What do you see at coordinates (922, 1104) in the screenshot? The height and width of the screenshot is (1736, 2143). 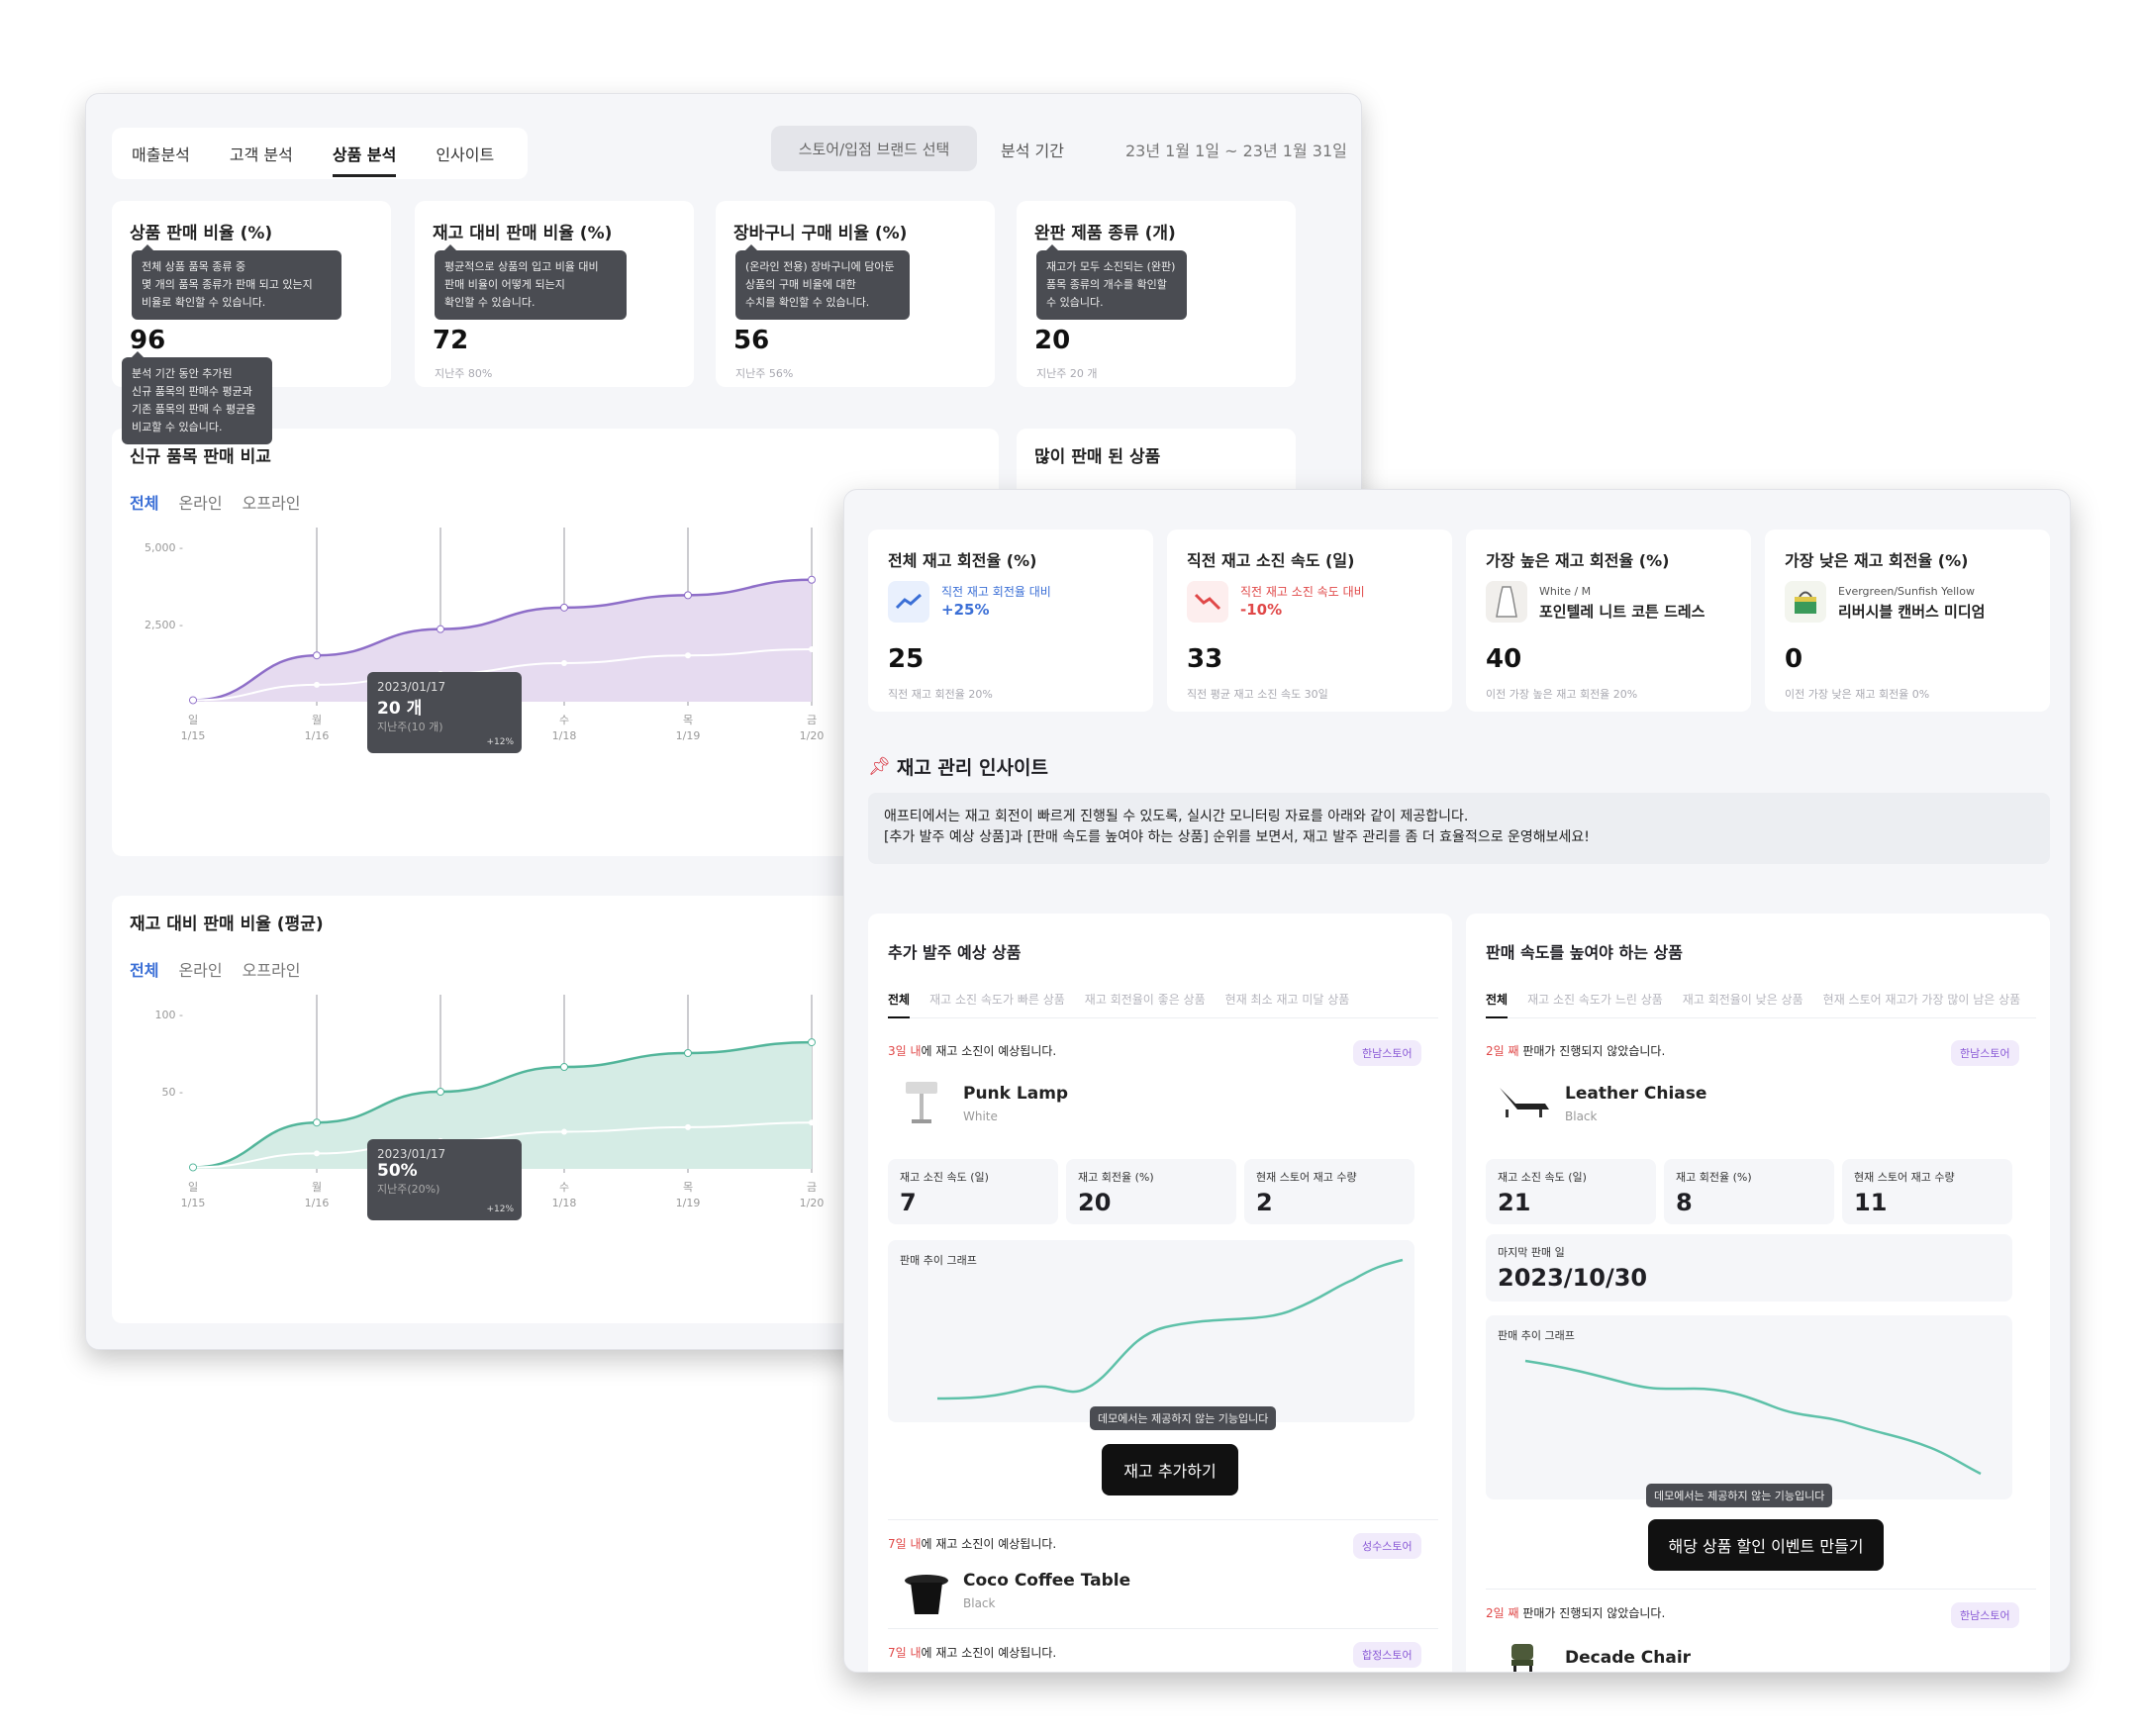 I see `lamp-icon` at bounding box center [922, 1104].